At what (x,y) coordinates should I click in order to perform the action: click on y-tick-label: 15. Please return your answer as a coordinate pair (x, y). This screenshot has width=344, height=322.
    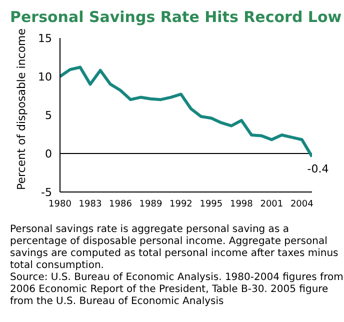
    Looking at the image, I should click on (45, 38).